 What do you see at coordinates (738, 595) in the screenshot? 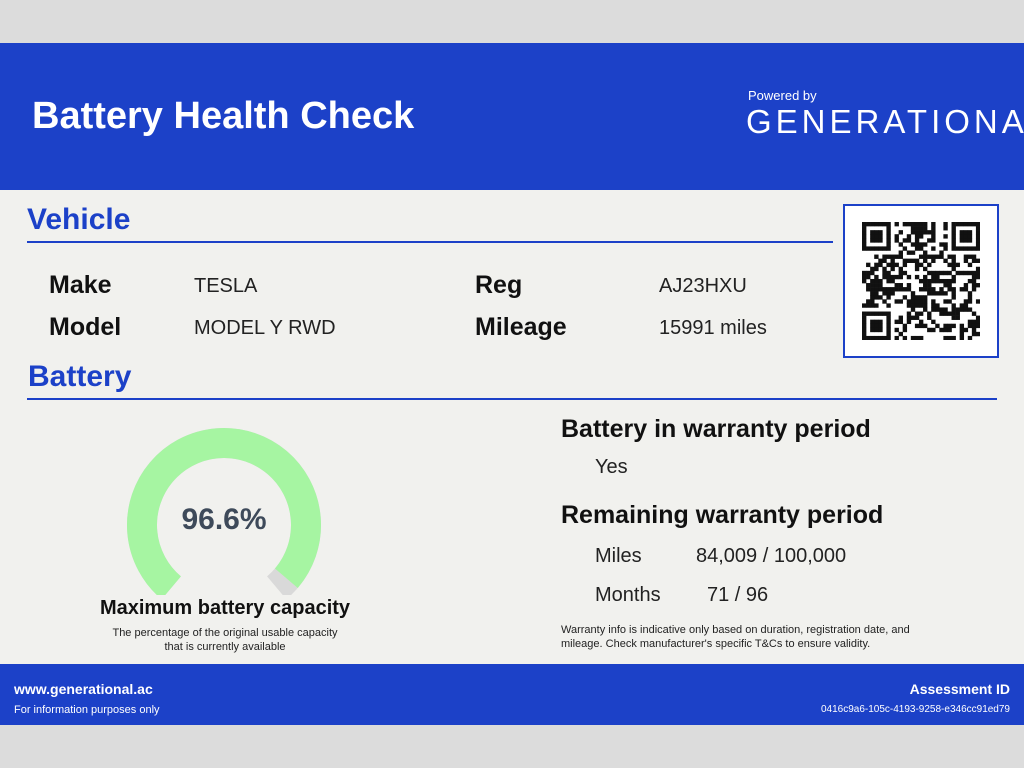
I see `months-value: 71 / 96` at bounding box center [738, 595].